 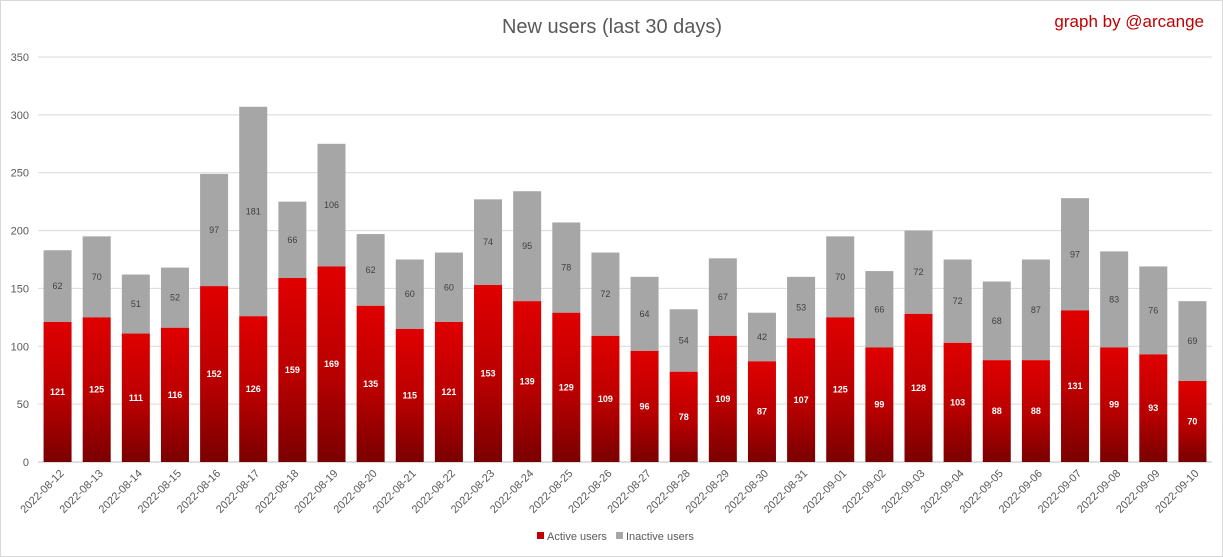 I want to click on y-tick-label: 0, so click(x=26, y=463).